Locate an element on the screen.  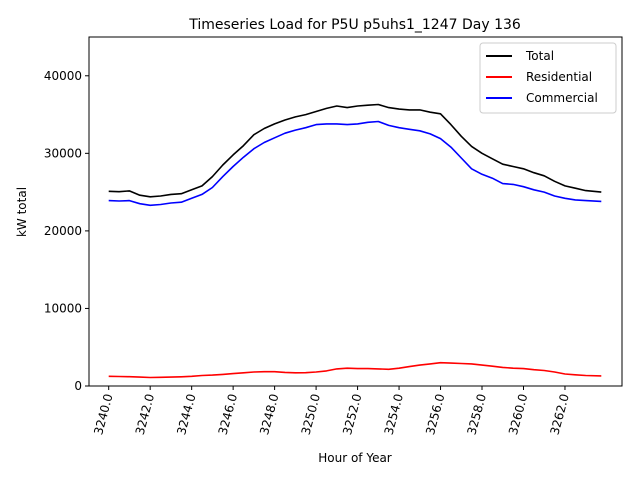
y-tick-label: 0 is located at coordinates (78, 386).